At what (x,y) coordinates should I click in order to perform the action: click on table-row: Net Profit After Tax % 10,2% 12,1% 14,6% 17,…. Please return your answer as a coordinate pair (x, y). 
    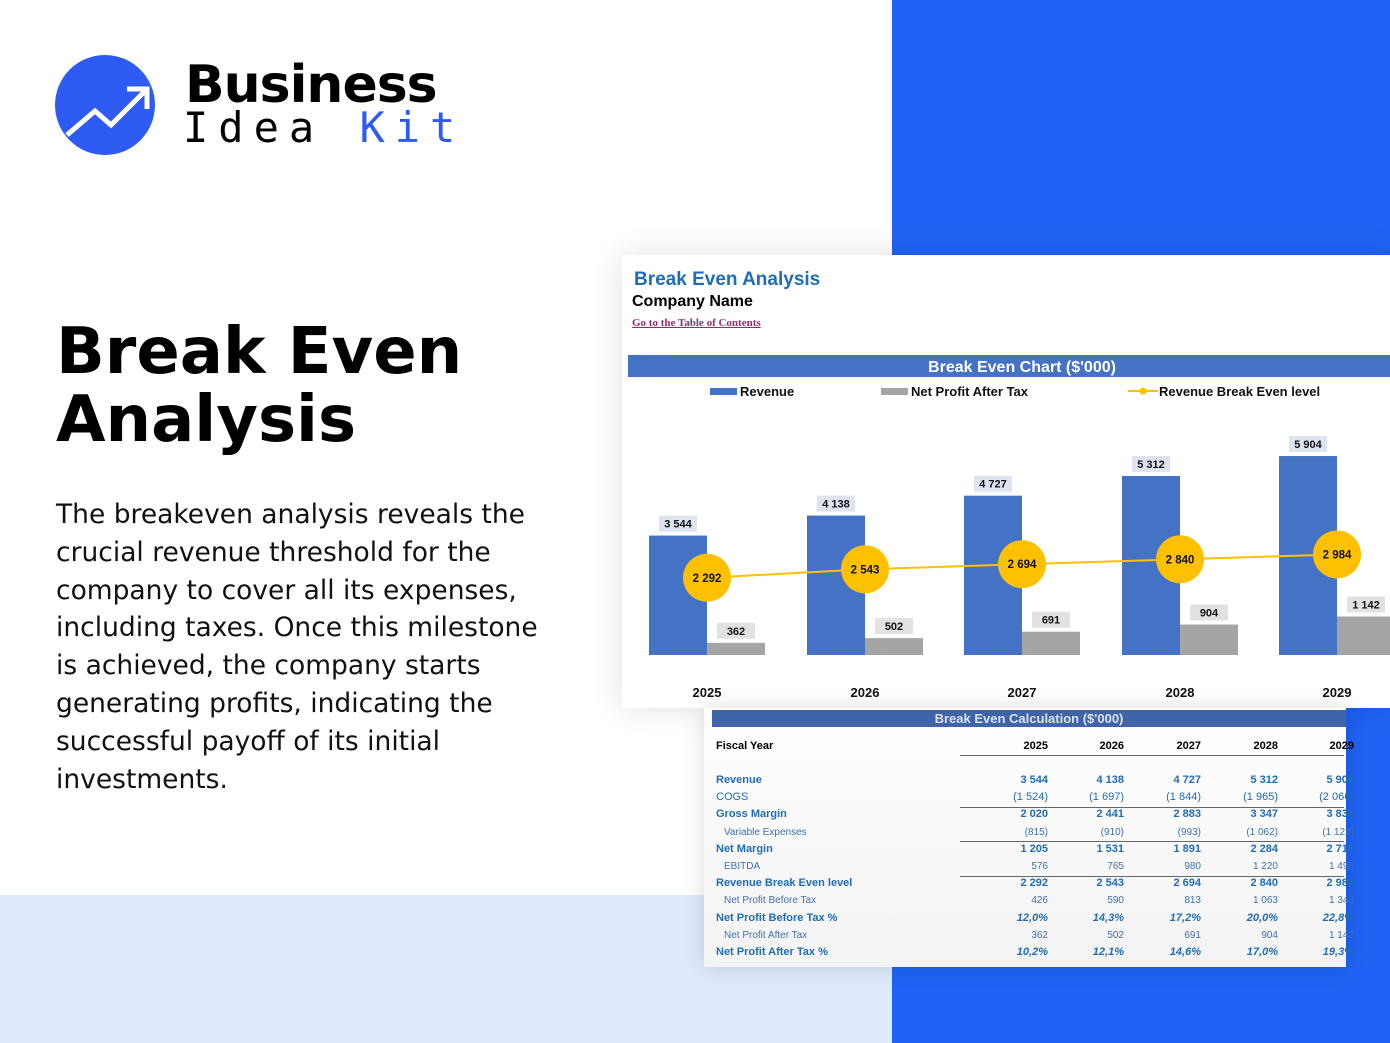
    Looking at the image, I should click on (1035, 952).